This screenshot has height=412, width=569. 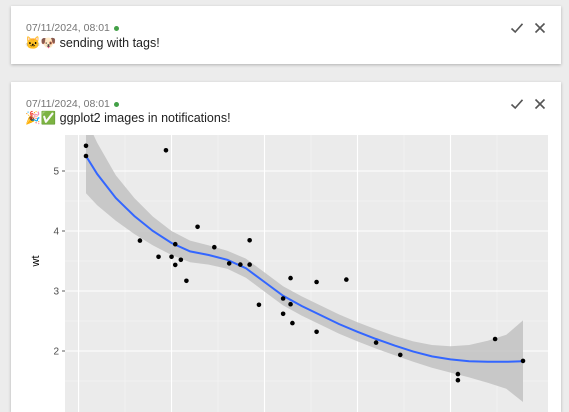 What do you see at coordinates (41, 118) in the screenshot?
I see `message-emoji: 🎉✅` at bounding box center [41, 118].